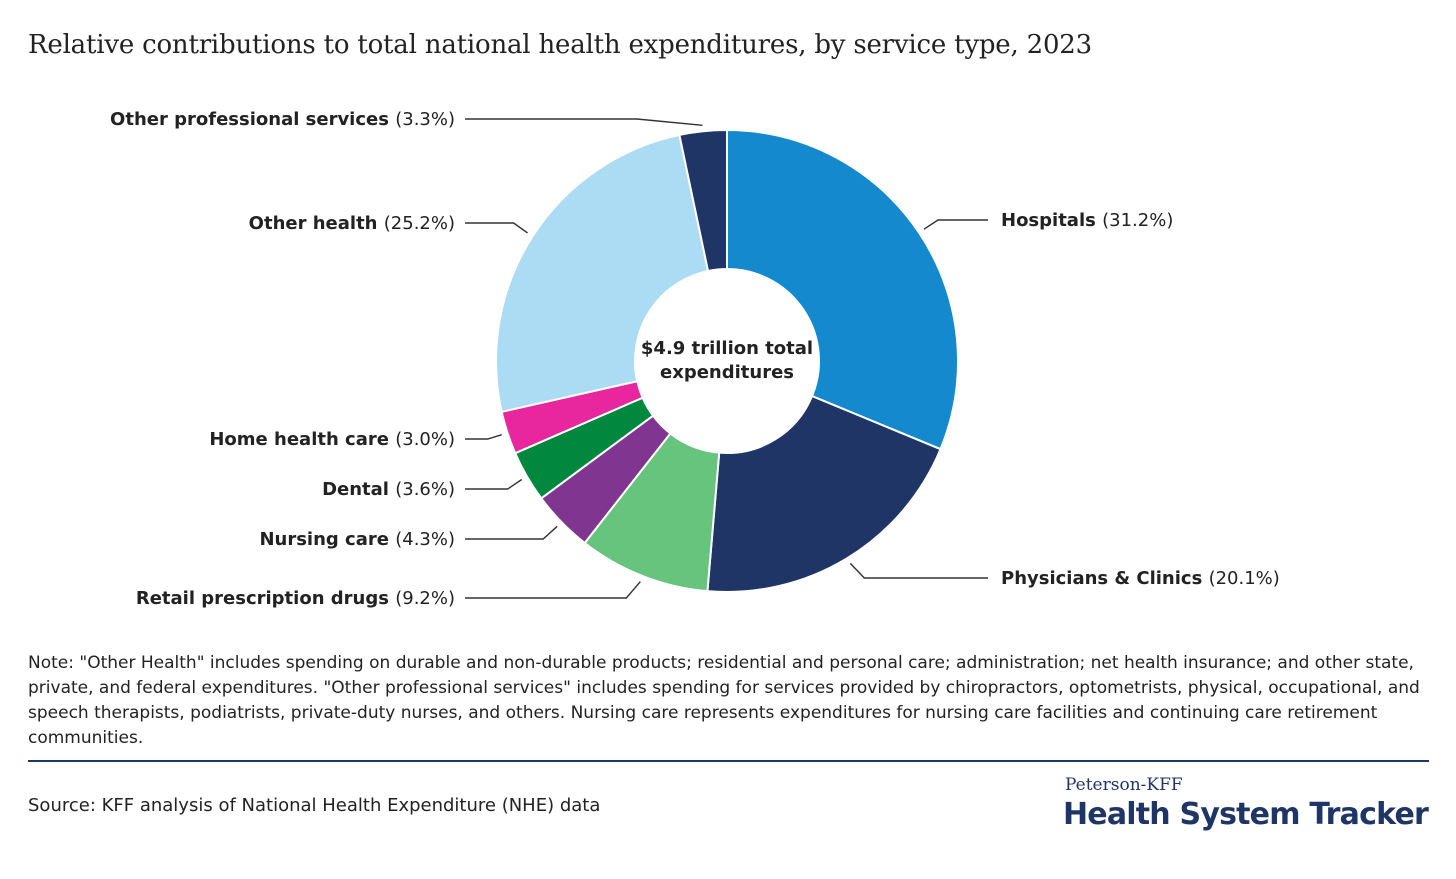  I want to click on slice-label-dental: Dental (3.6%), so click(388, 489).